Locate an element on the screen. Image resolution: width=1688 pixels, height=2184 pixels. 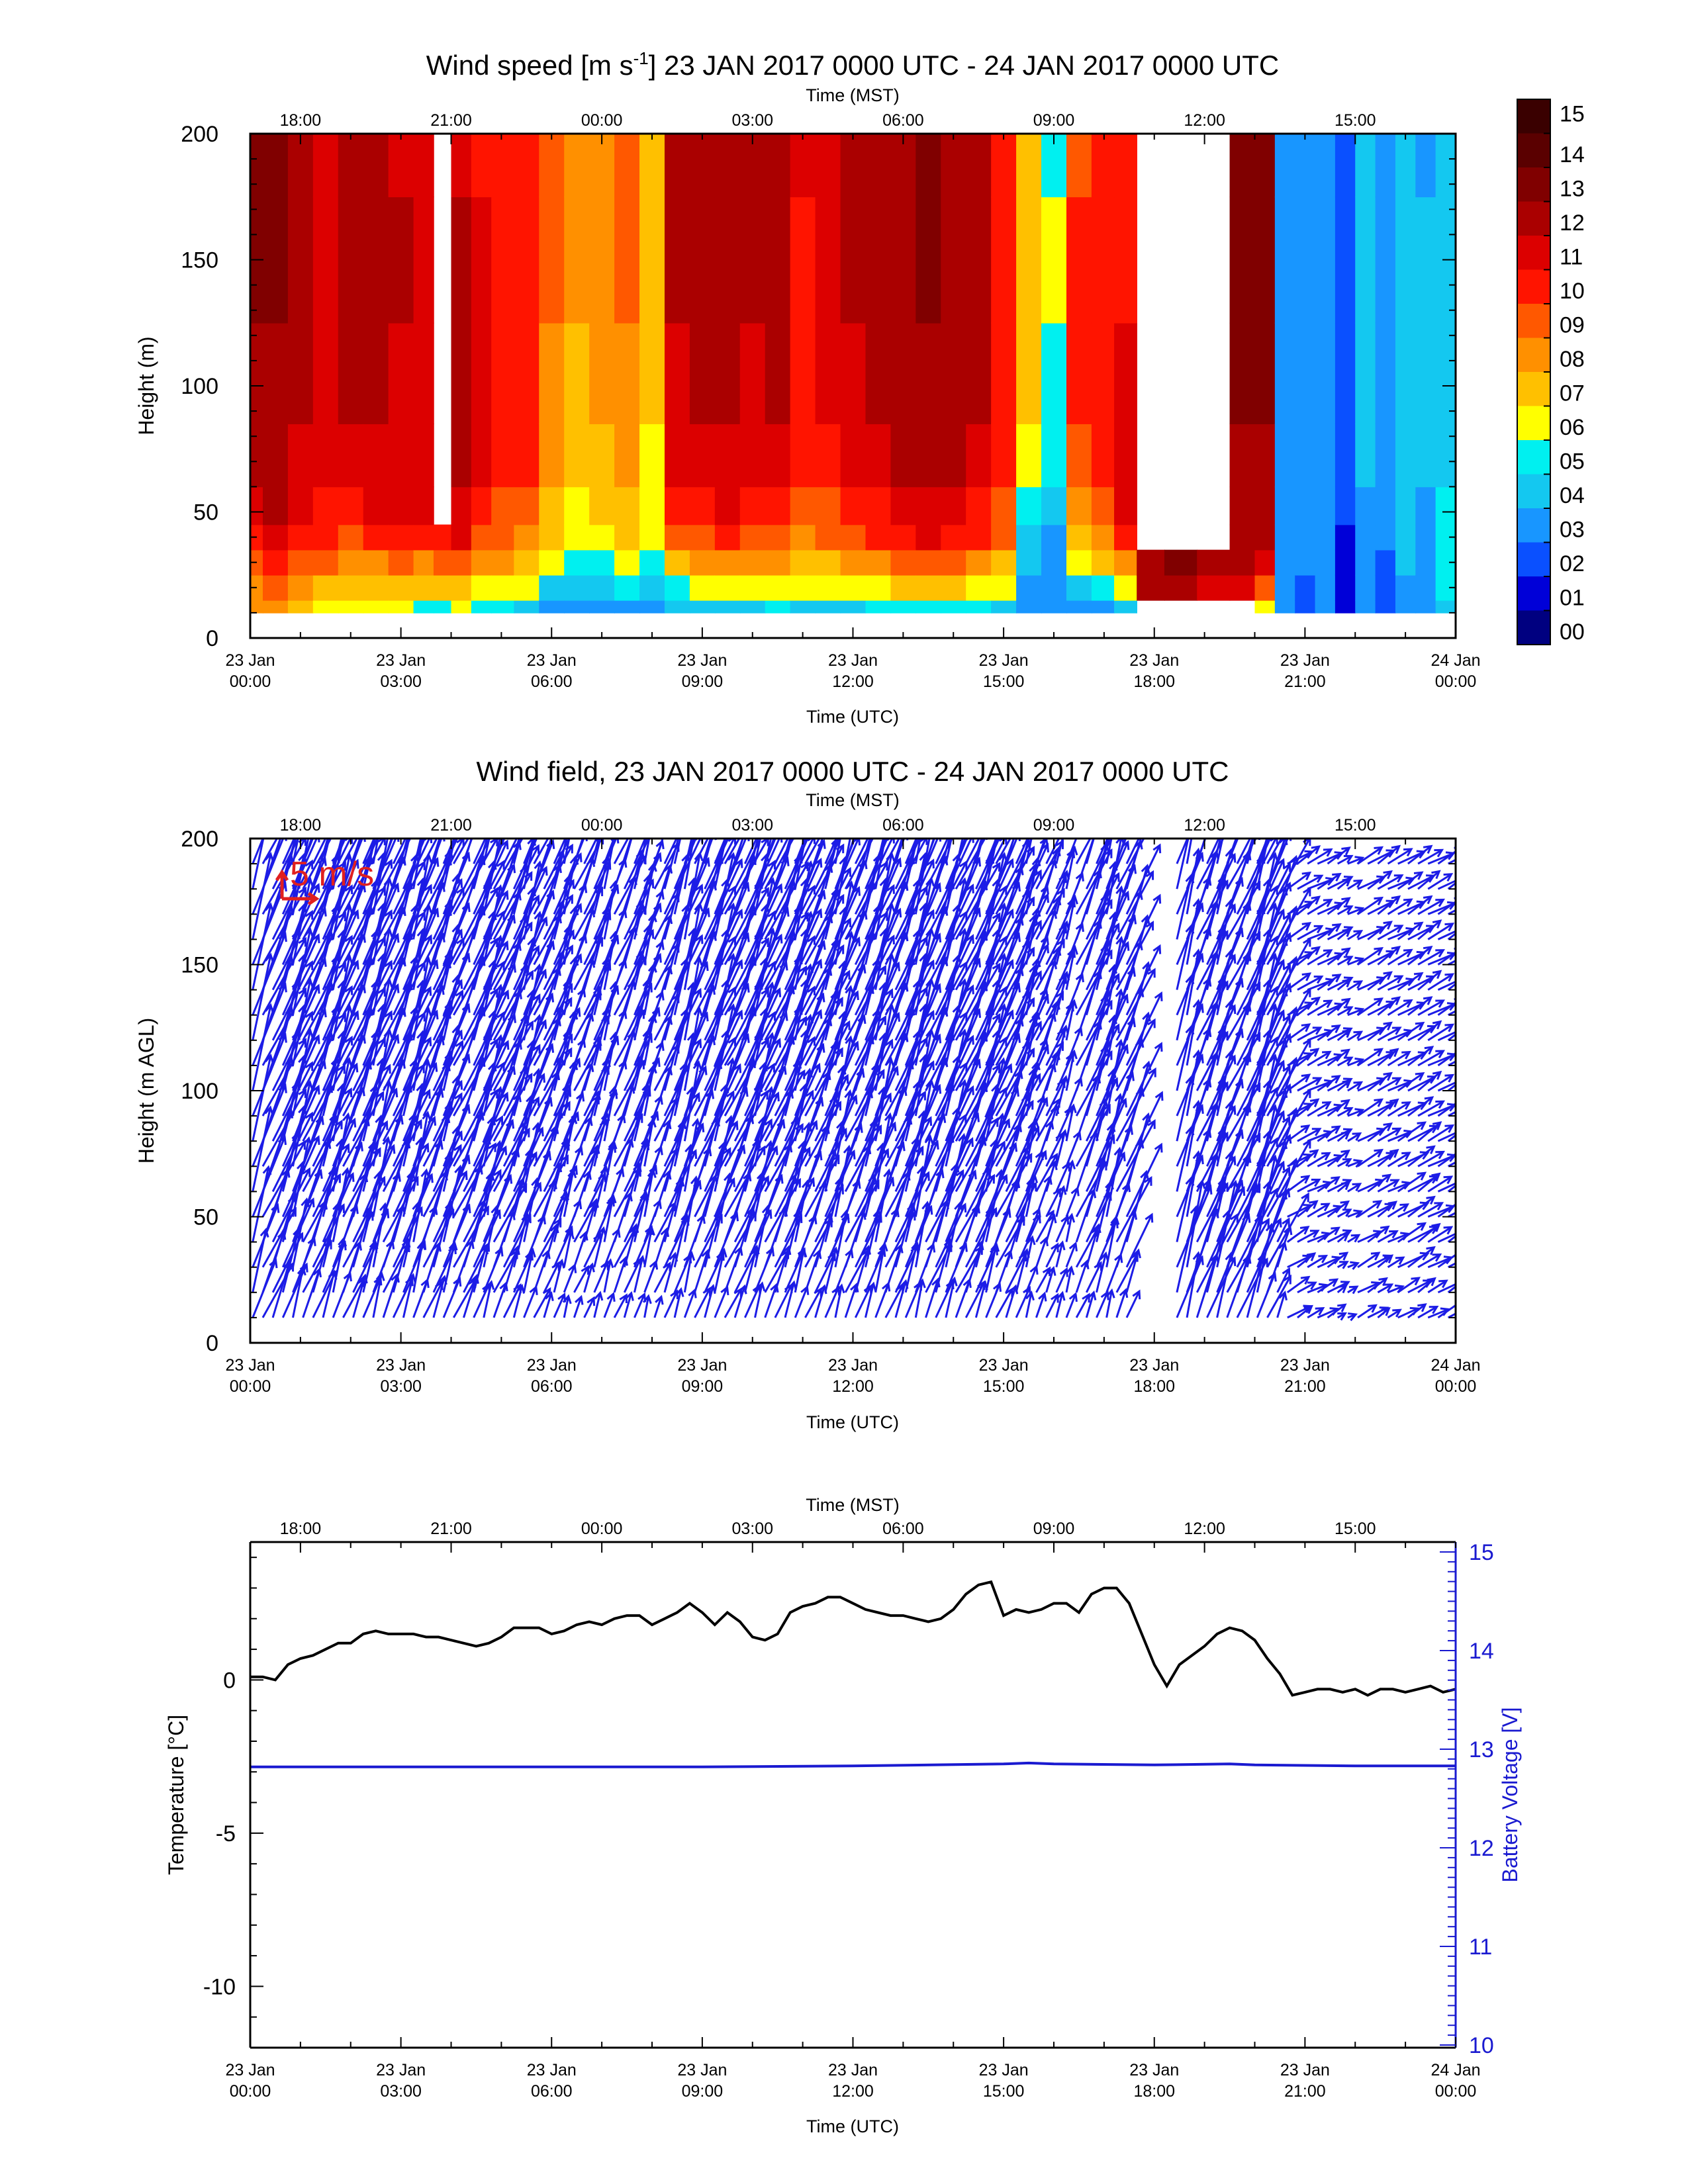
x-tick-label: 23 Jan is located at coordinates (1004, 660).